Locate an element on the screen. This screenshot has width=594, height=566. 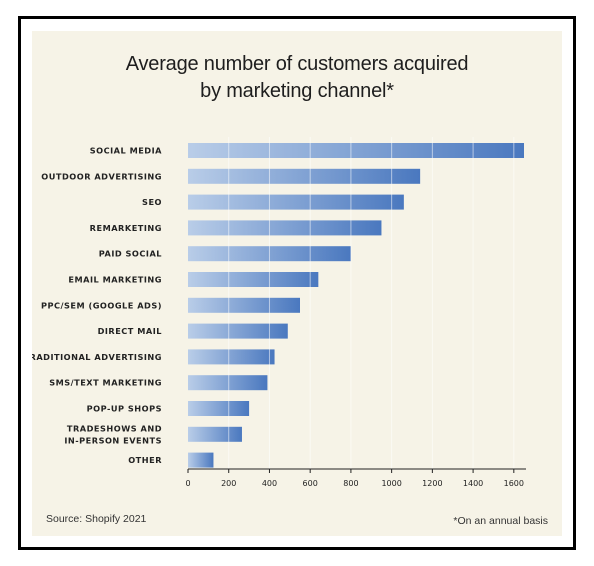
chart-title-line-2: by marketing channel* is located at coordinates (297, 91).